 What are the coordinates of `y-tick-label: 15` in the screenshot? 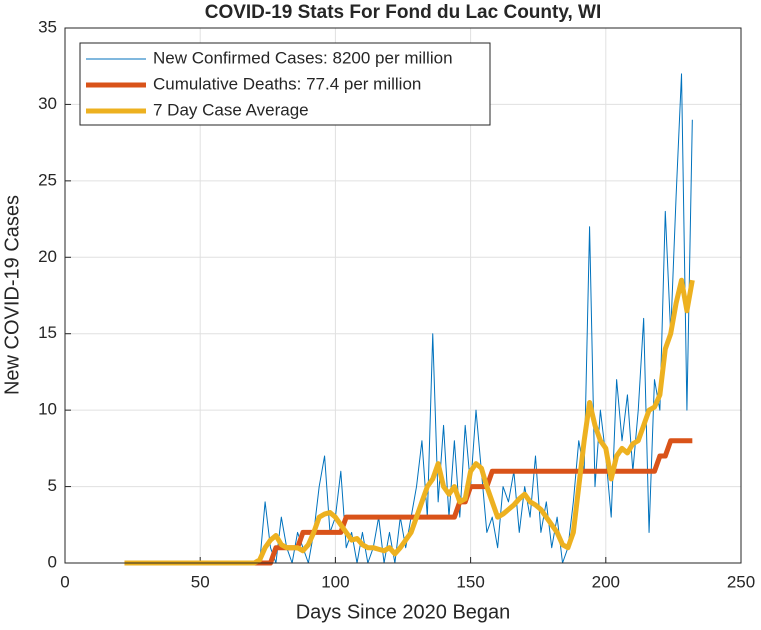 It's located at (47, 332).